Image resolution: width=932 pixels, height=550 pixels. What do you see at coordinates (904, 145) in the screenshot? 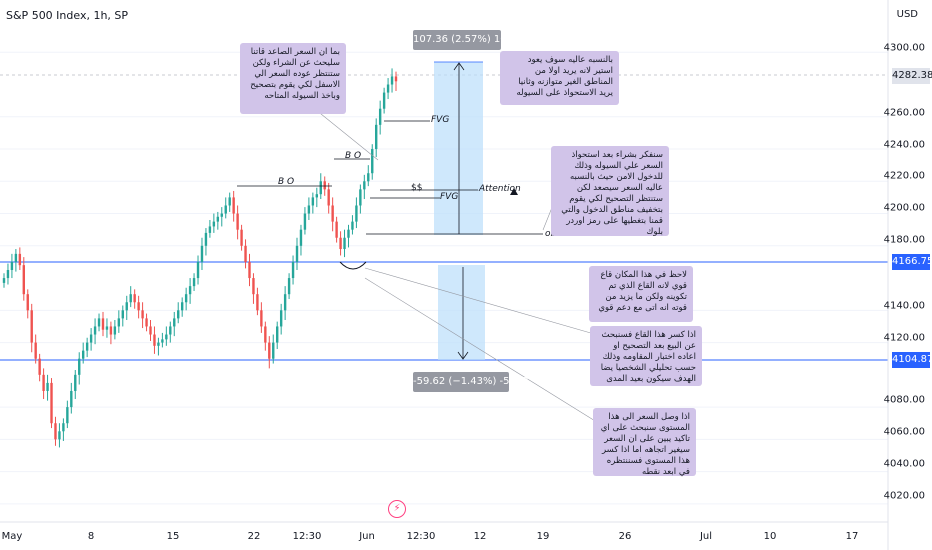
I see `price-tick: 4240.00` at bounding box center [904, 145].